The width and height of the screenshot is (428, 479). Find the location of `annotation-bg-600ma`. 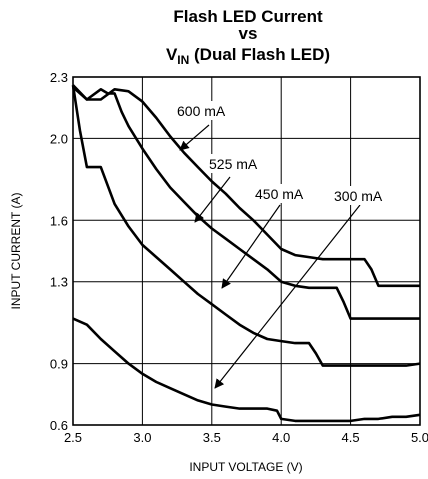

annotation-bg-600ma is located at coordinates (207, 110).